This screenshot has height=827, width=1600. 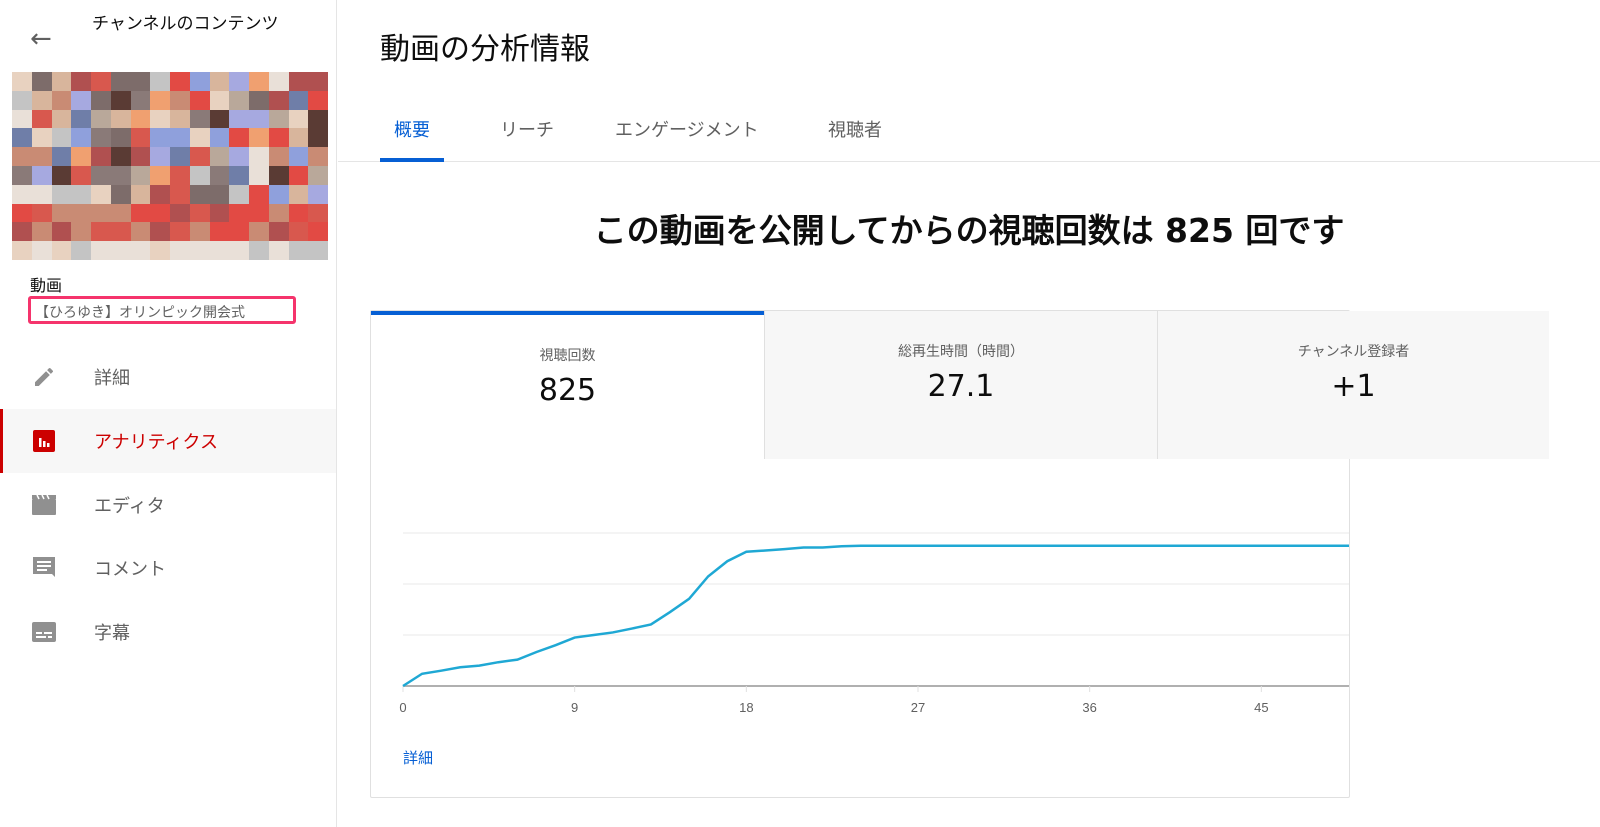 I want to click on video-thumbnail, so click(x=170, y=166).